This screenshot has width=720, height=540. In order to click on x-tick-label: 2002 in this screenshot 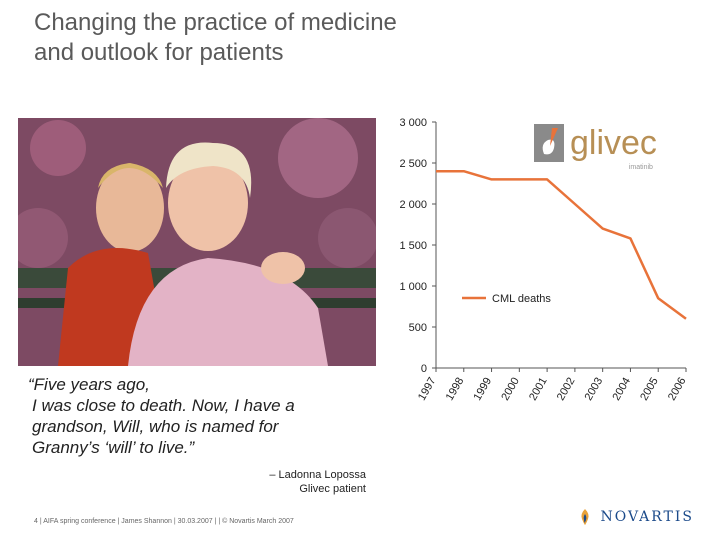, I will do `click(566, 389)`.